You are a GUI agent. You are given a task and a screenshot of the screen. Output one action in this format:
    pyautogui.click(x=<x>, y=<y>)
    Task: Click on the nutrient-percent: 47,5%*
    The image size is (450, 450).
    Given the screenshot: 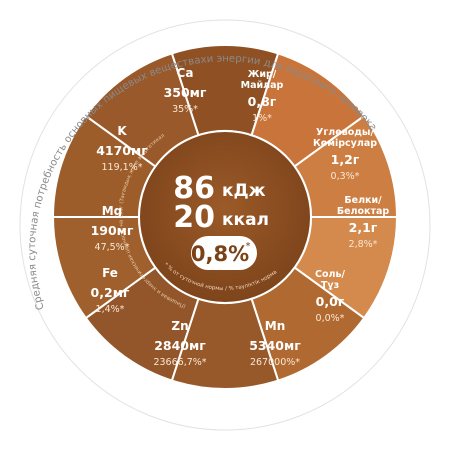 What is the action you would take?
    pyautogui.click(x=112, y=247)
    